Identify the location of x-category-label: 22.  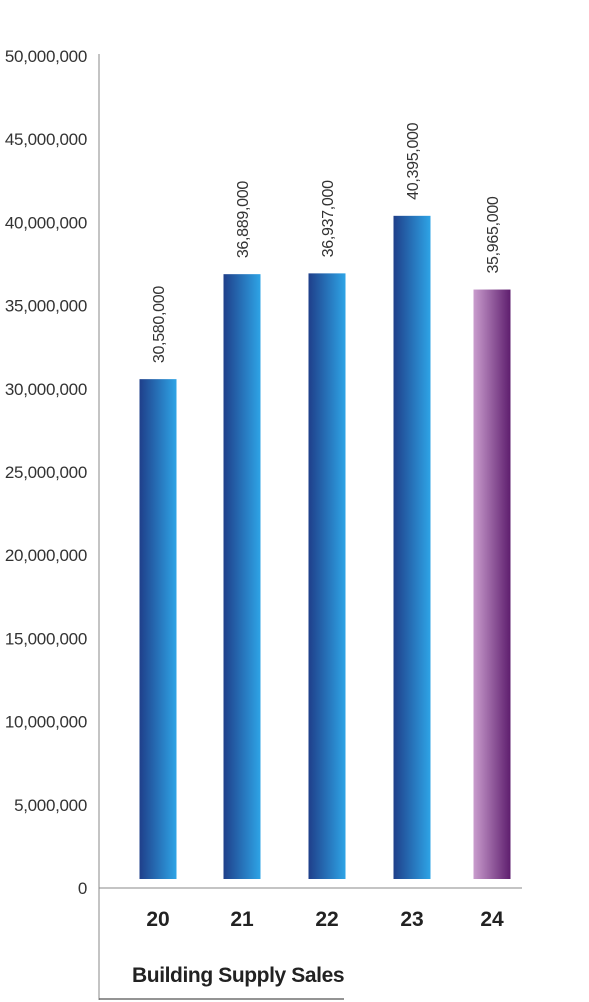
(326, 919).